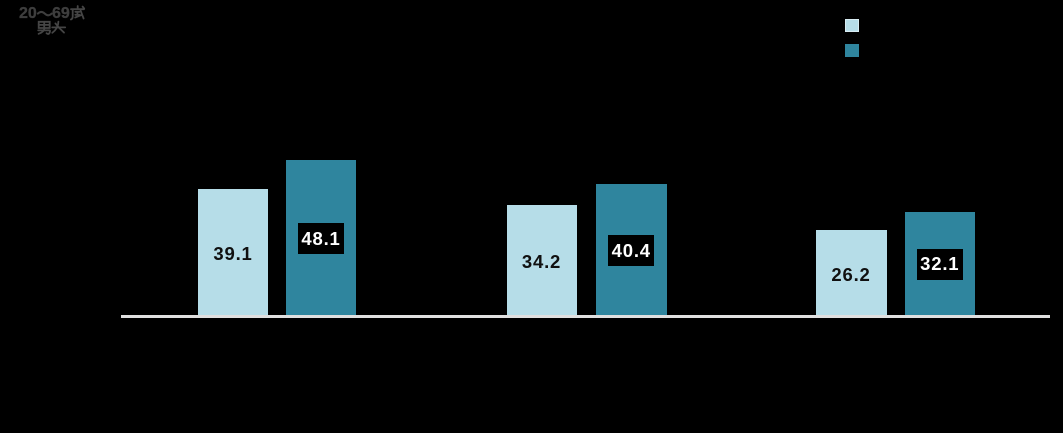 The image size is (1063, 433). What do you see at coordinates (28, 13) in the screenshot?
I see `svg-text: 20` at bounding box center [28, 13].